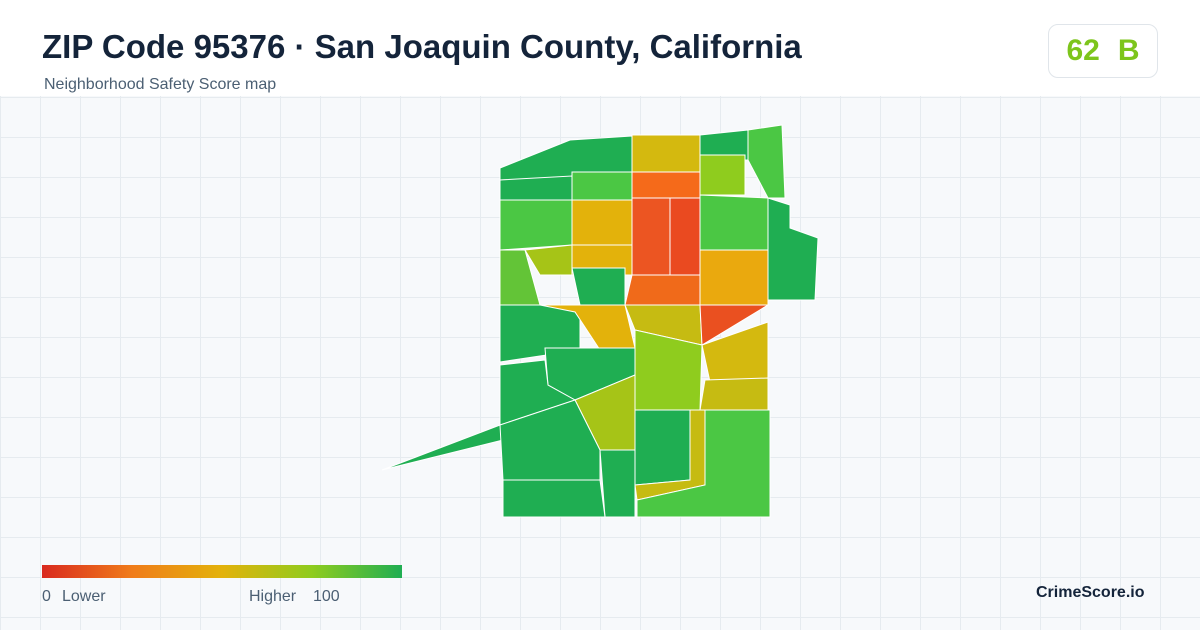  I want to click on legend-min: 0, so click(46, 596).